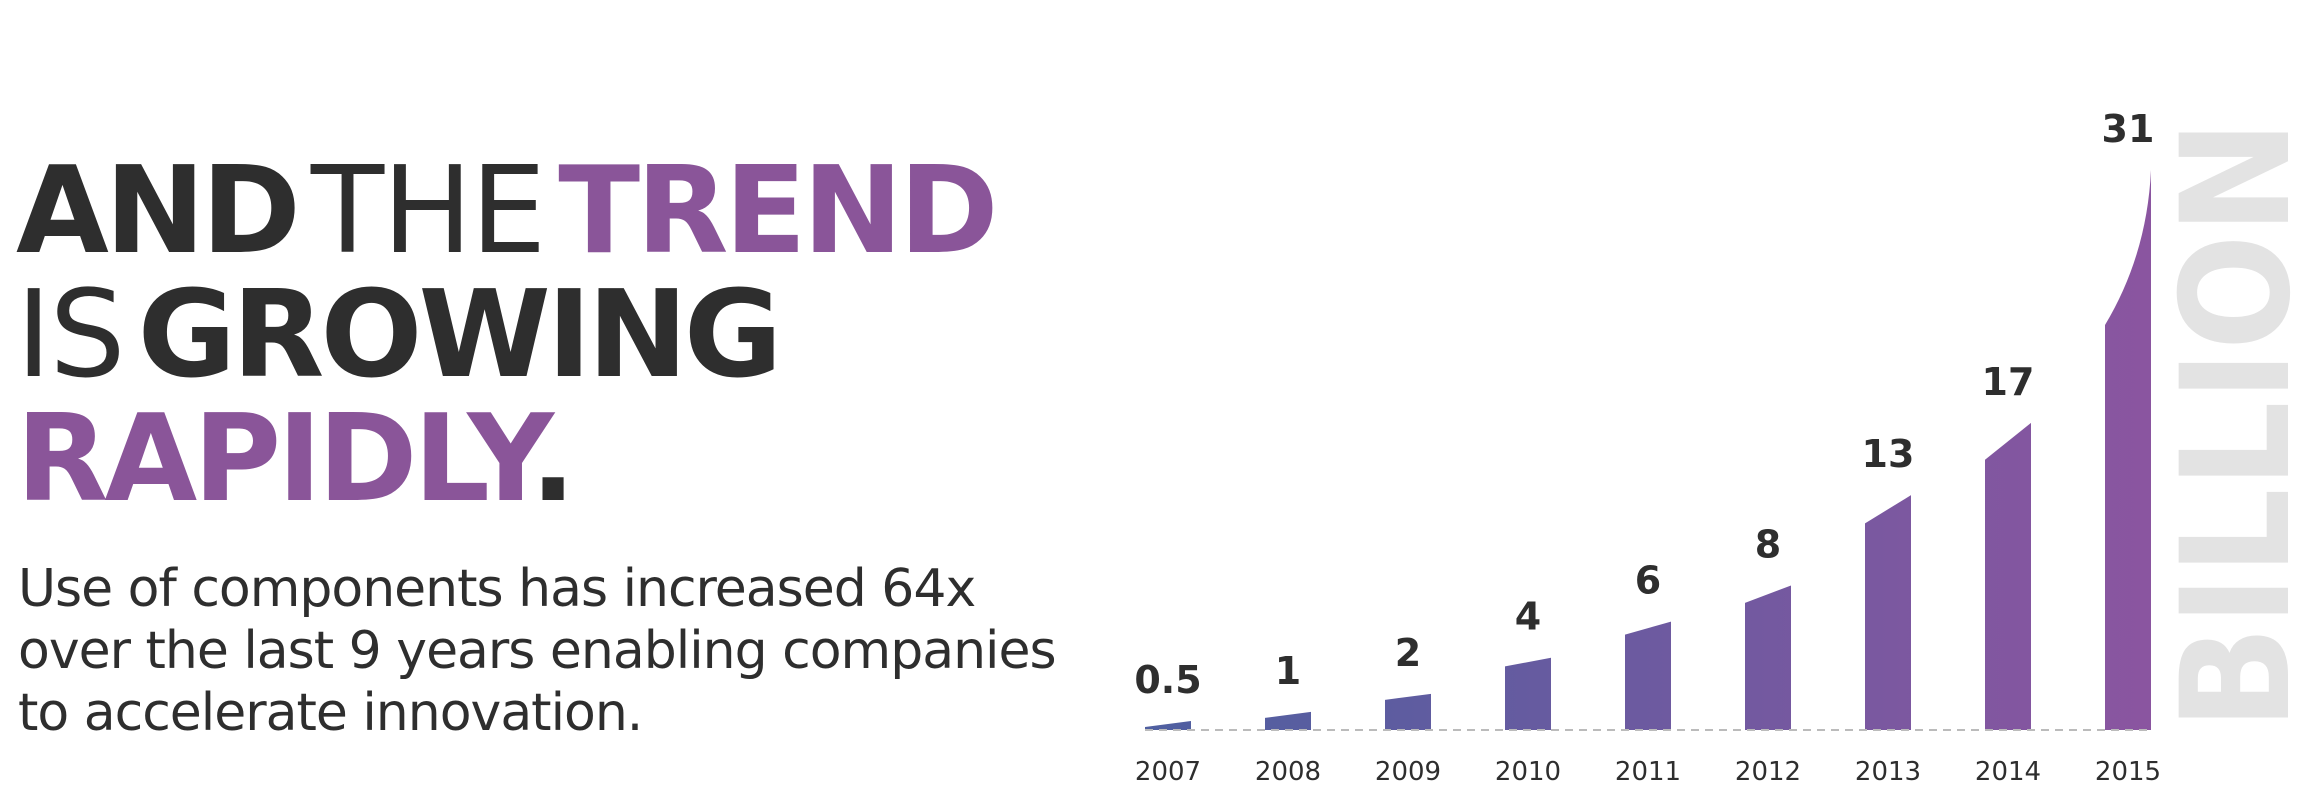  I want to click on value-label-2009: 2, so click(1408, 653).